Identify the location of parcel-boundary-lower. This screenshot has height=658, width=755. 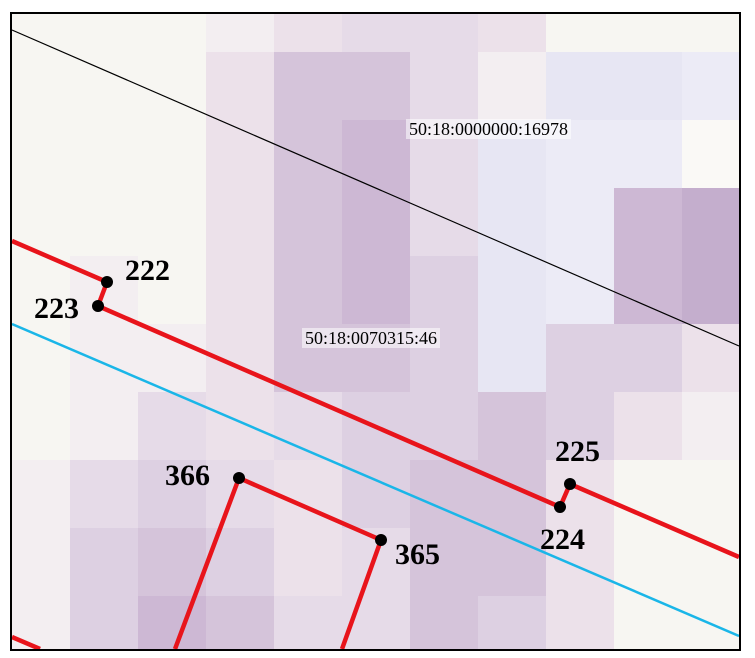
(278, 561).